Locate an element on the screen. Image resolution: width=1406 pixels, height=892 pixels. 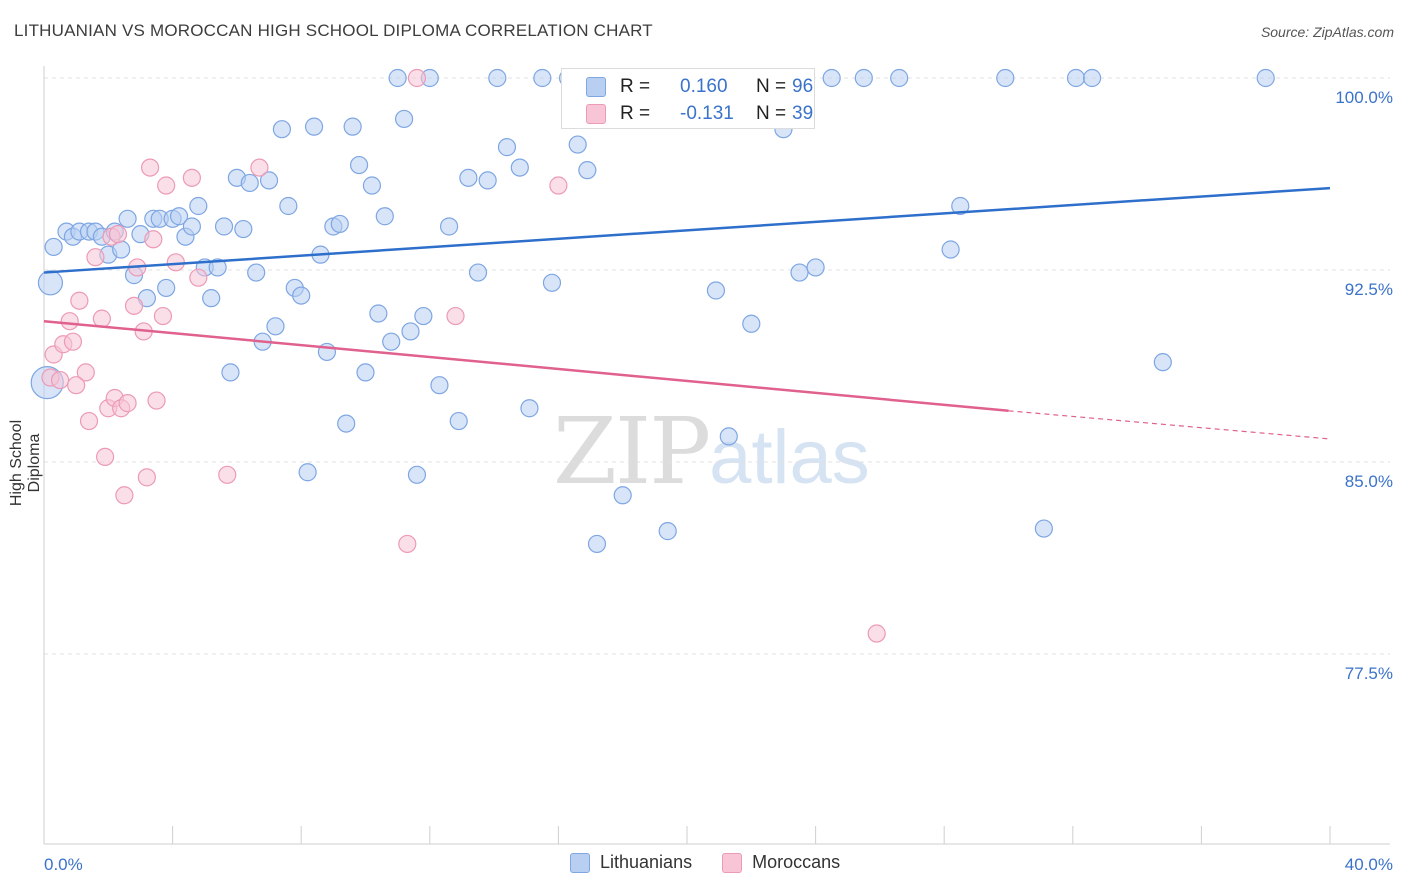
legend-item-moroccans: Moroccans is located at coordinates (781, 862).